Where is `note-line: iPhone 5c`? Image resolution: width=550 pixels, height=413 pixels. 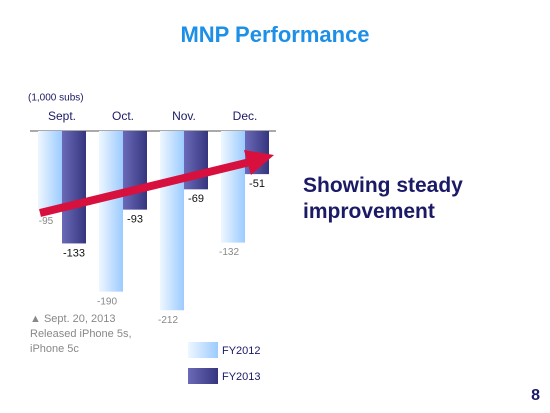
note-line: iPhone 5c is located at coordinates (54, 349).